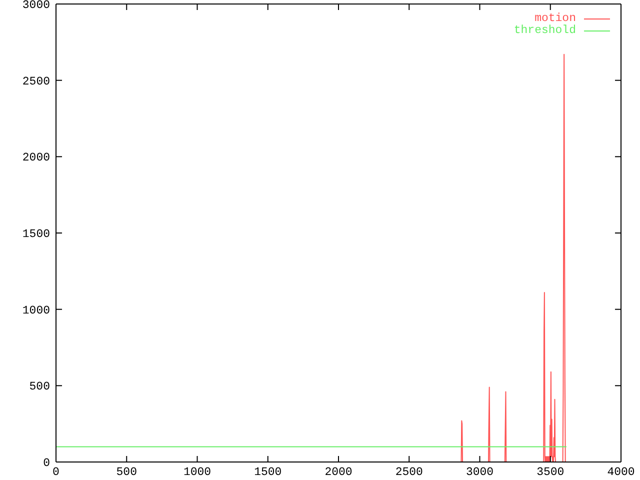 The width and height of the screenshot is (640, 480). What do you see at coordinates (36, 311) in the screenshot?
I see `y-tick-label: 1000` at bounding box center [36, 311].